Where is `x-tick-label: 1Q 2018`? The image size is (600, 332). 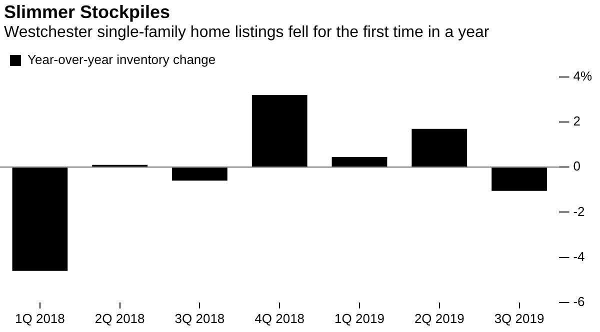 x-tick-label: 1Q 2018 is located at coordinates (40, 318).